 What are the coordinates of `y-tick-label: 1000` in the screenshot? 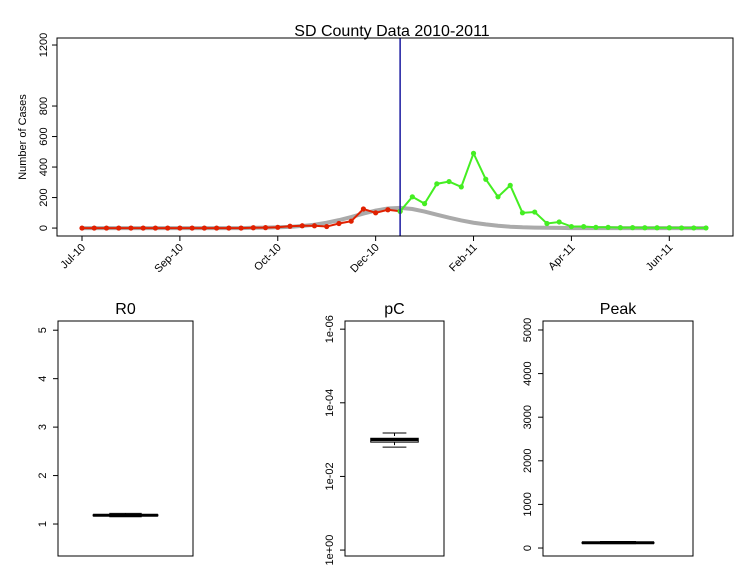 It's located at (528, 504).